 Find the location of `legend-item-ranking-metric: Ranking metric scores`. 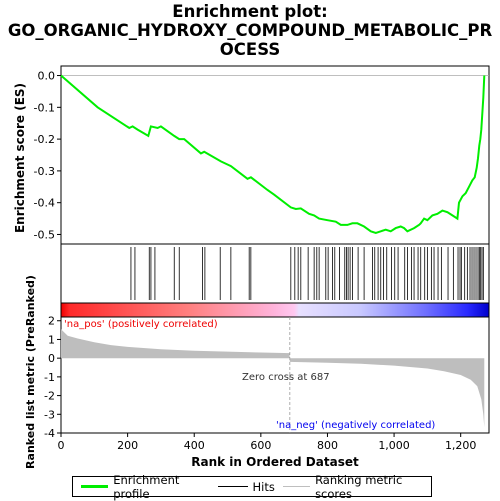

legend-item-ranking-metric: Ranking metric scores is located at coordinates (356, 486).